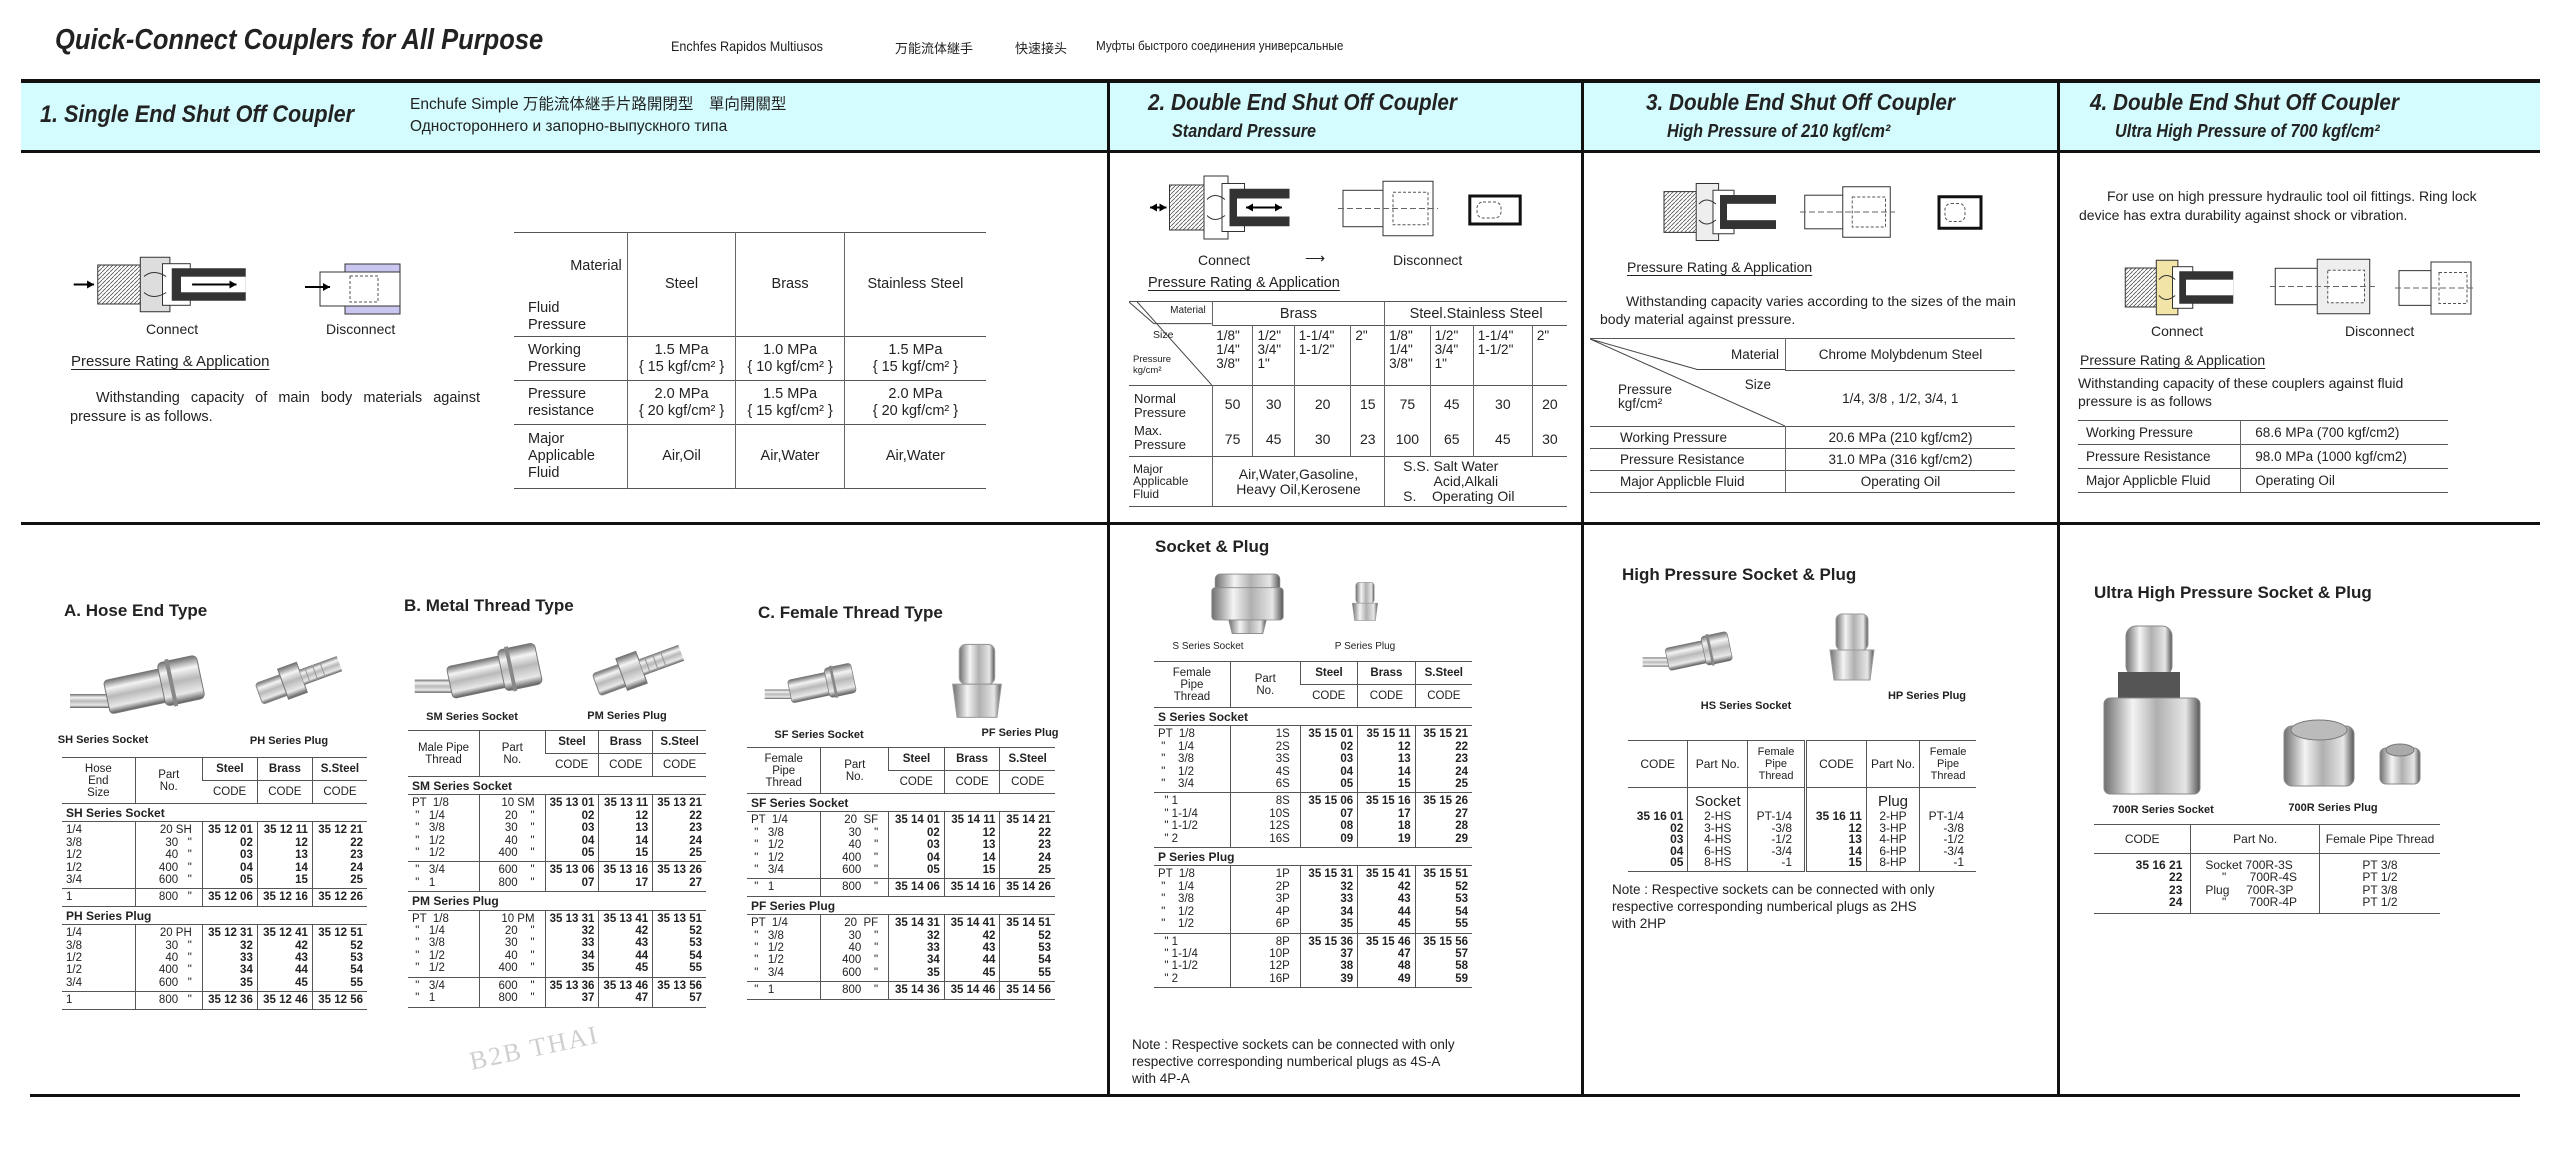 Image resolution: width=2560 pixels, height=1168 pixels. What do you see at coordinates (534, 1047) in the screenshot?
I see `watermark: B2B THAI` at bounding box center [534, 1047].